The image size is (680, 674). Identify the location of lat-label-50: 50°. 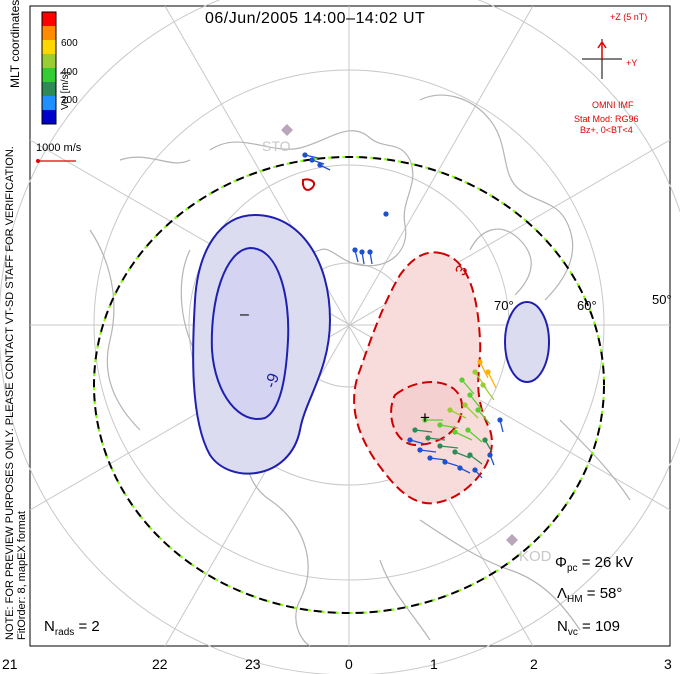
(662, 299).